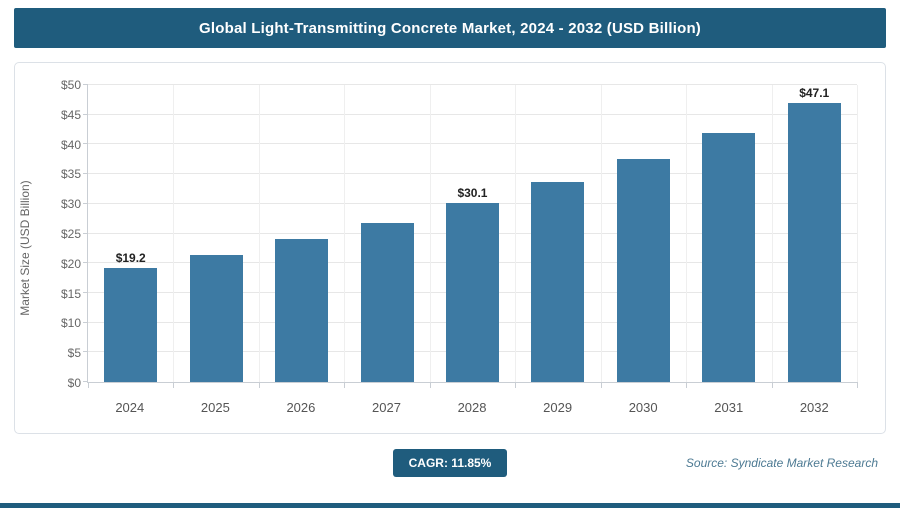 Image resolution: width=900 pixels, height=508 pixels. Describe the element at coordinates (301, 407) in the screenshot. I see `x-tick-label: 2026` at that location.